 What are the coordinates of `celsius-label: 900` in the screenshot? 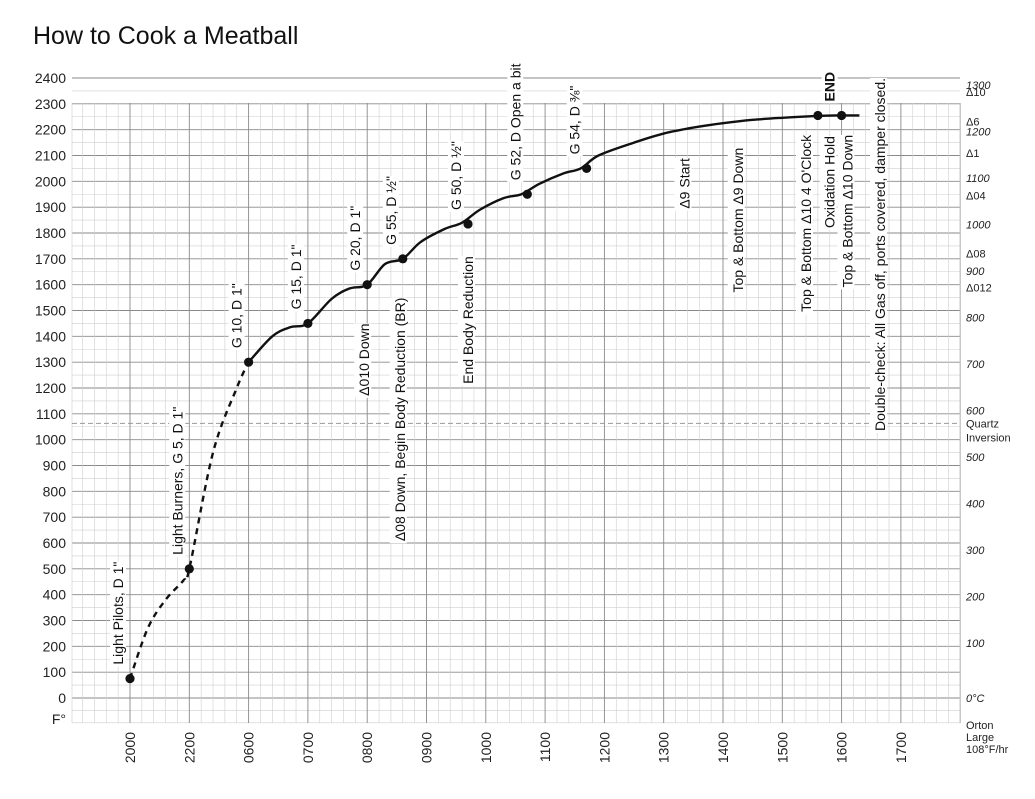 It's located at (975, 272).